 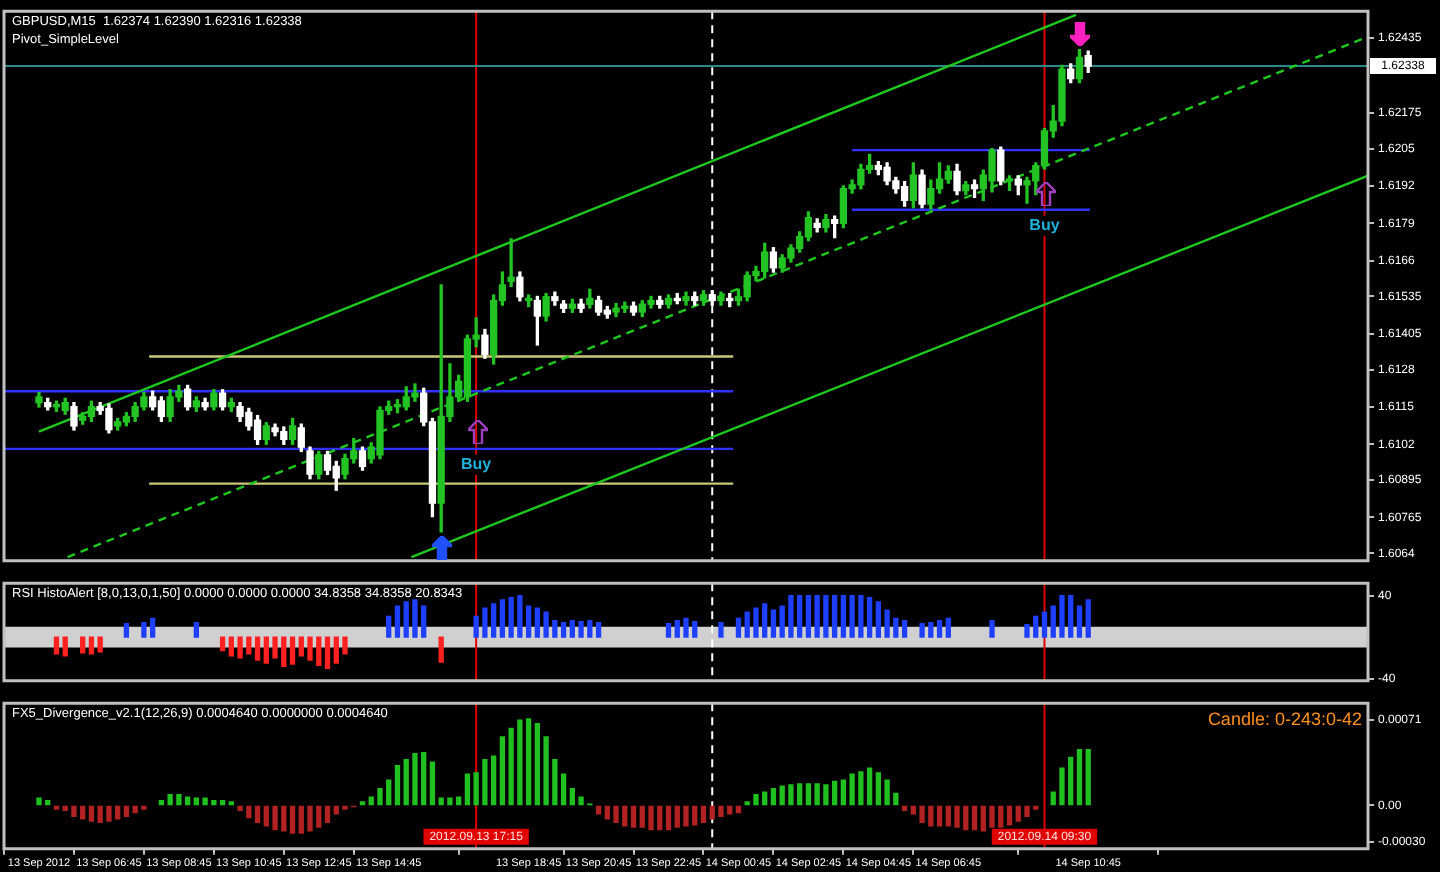 What do you see at coordinates (1284, 719) in the screenshot?
I see `annotation: Candle: 0-243:0-42` at bounding box center [1284, 719].